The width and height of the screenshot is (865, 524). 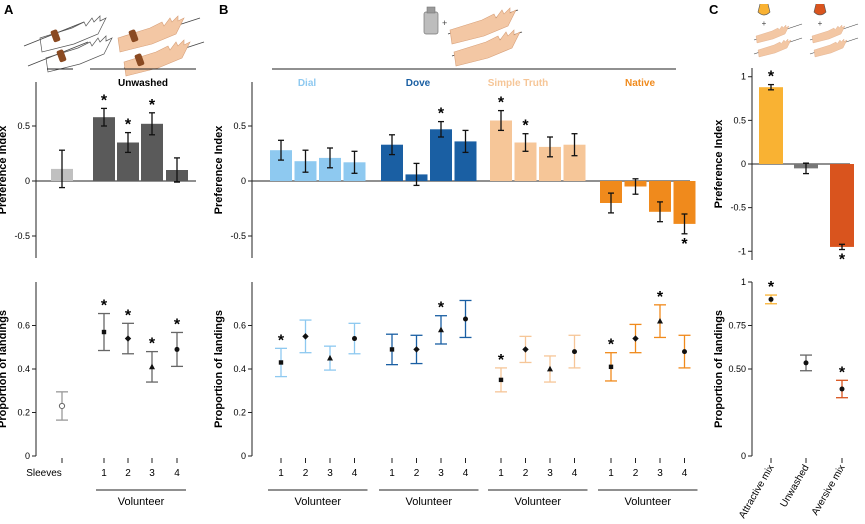 What do you see at coordinates (23, 413) in the screenshot?
I see `y-tick-label: 0.2` at bounding box center [23, 413].